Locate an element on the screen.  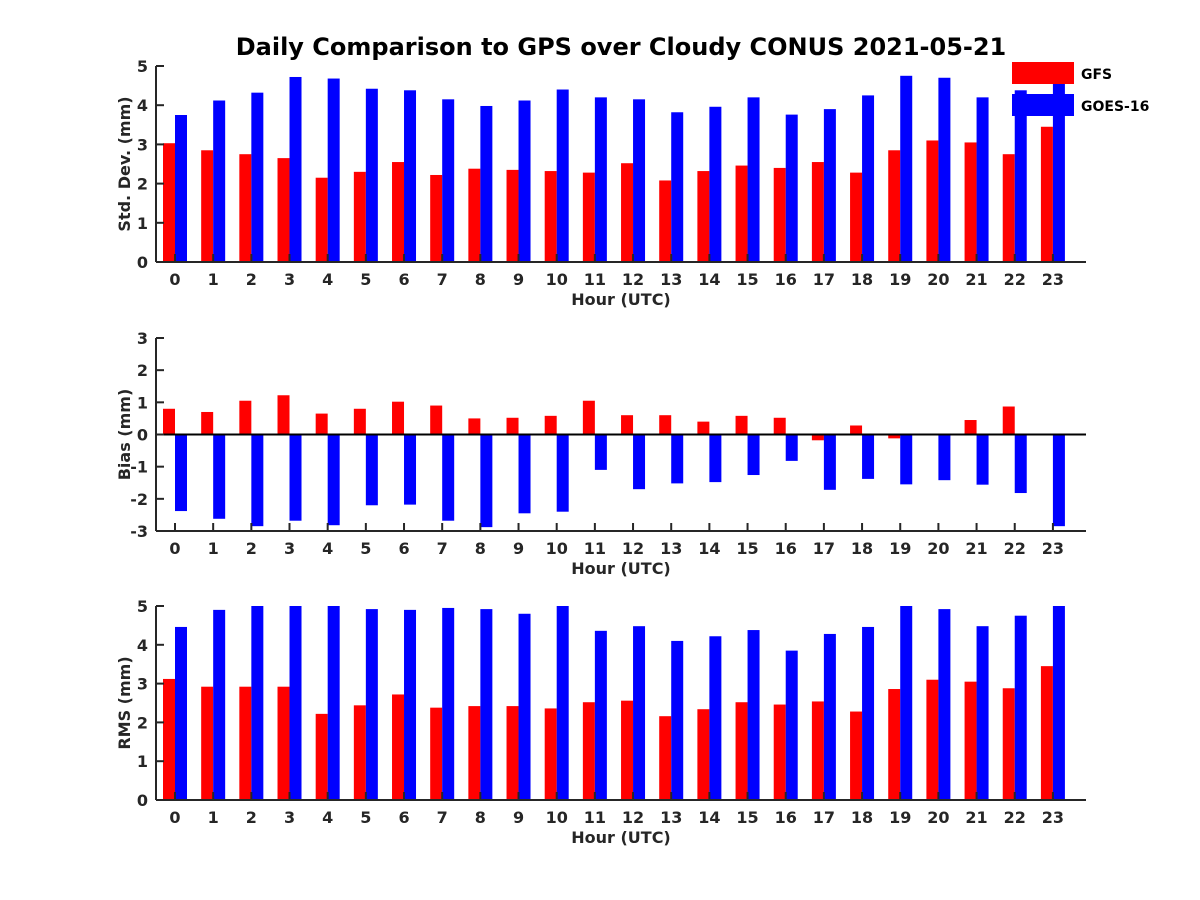
x-tick-label: 7 is located at coordinates (442, 279).